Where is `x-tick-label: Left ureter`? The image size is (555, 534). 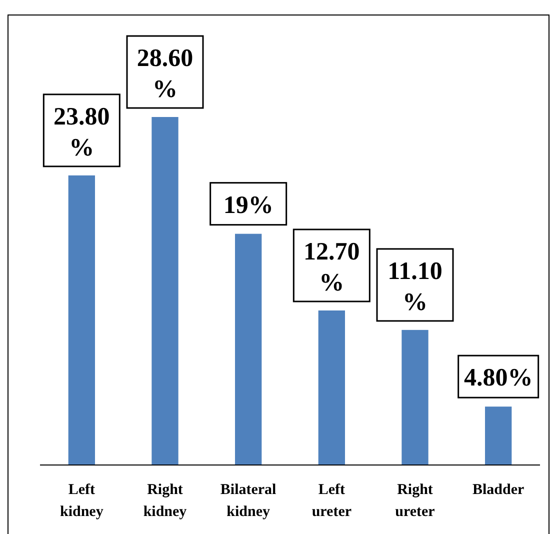
x-tick-label: Left ureter is located at coordinates (332, 501).